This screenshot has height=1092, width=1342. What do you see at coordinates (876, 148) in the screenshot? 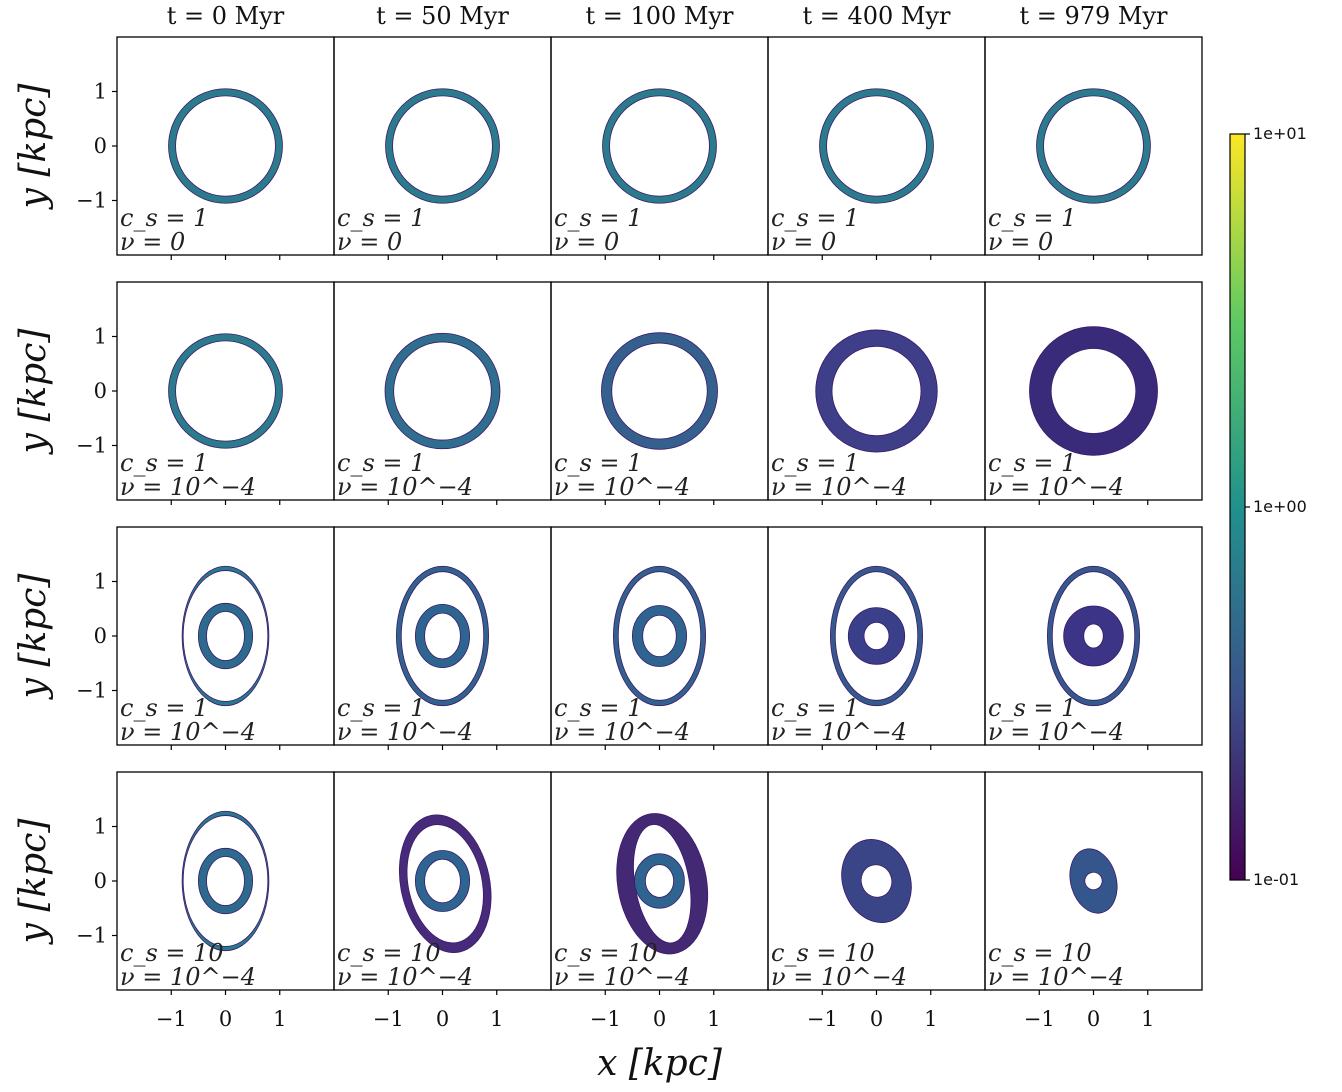
I see `panel-r1-c4: c_s = 1ν = 0` at bounding box center [876, 148].